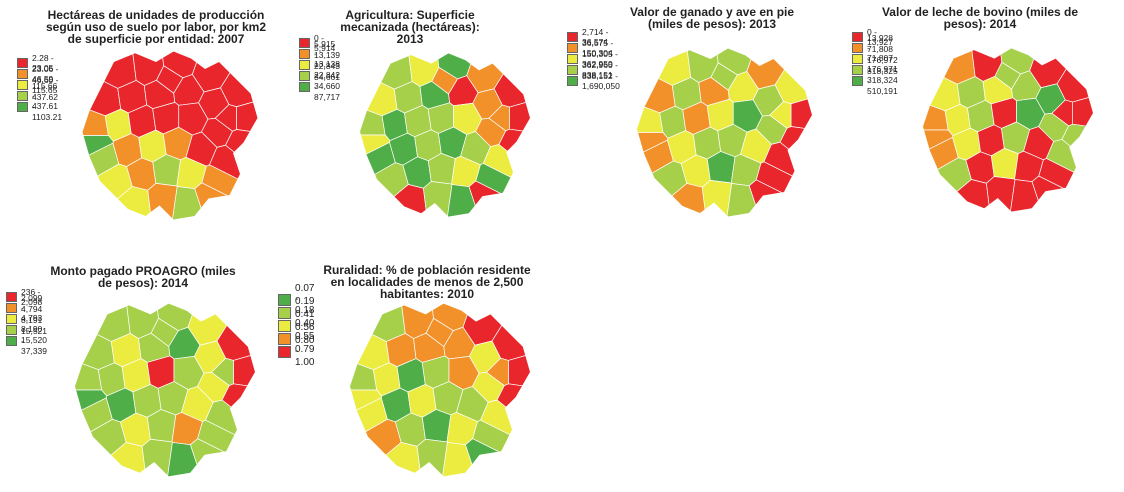 The image size is (1124, 492). I want to click on legend-item: 5,915 - 13,138, so click(319, 54).